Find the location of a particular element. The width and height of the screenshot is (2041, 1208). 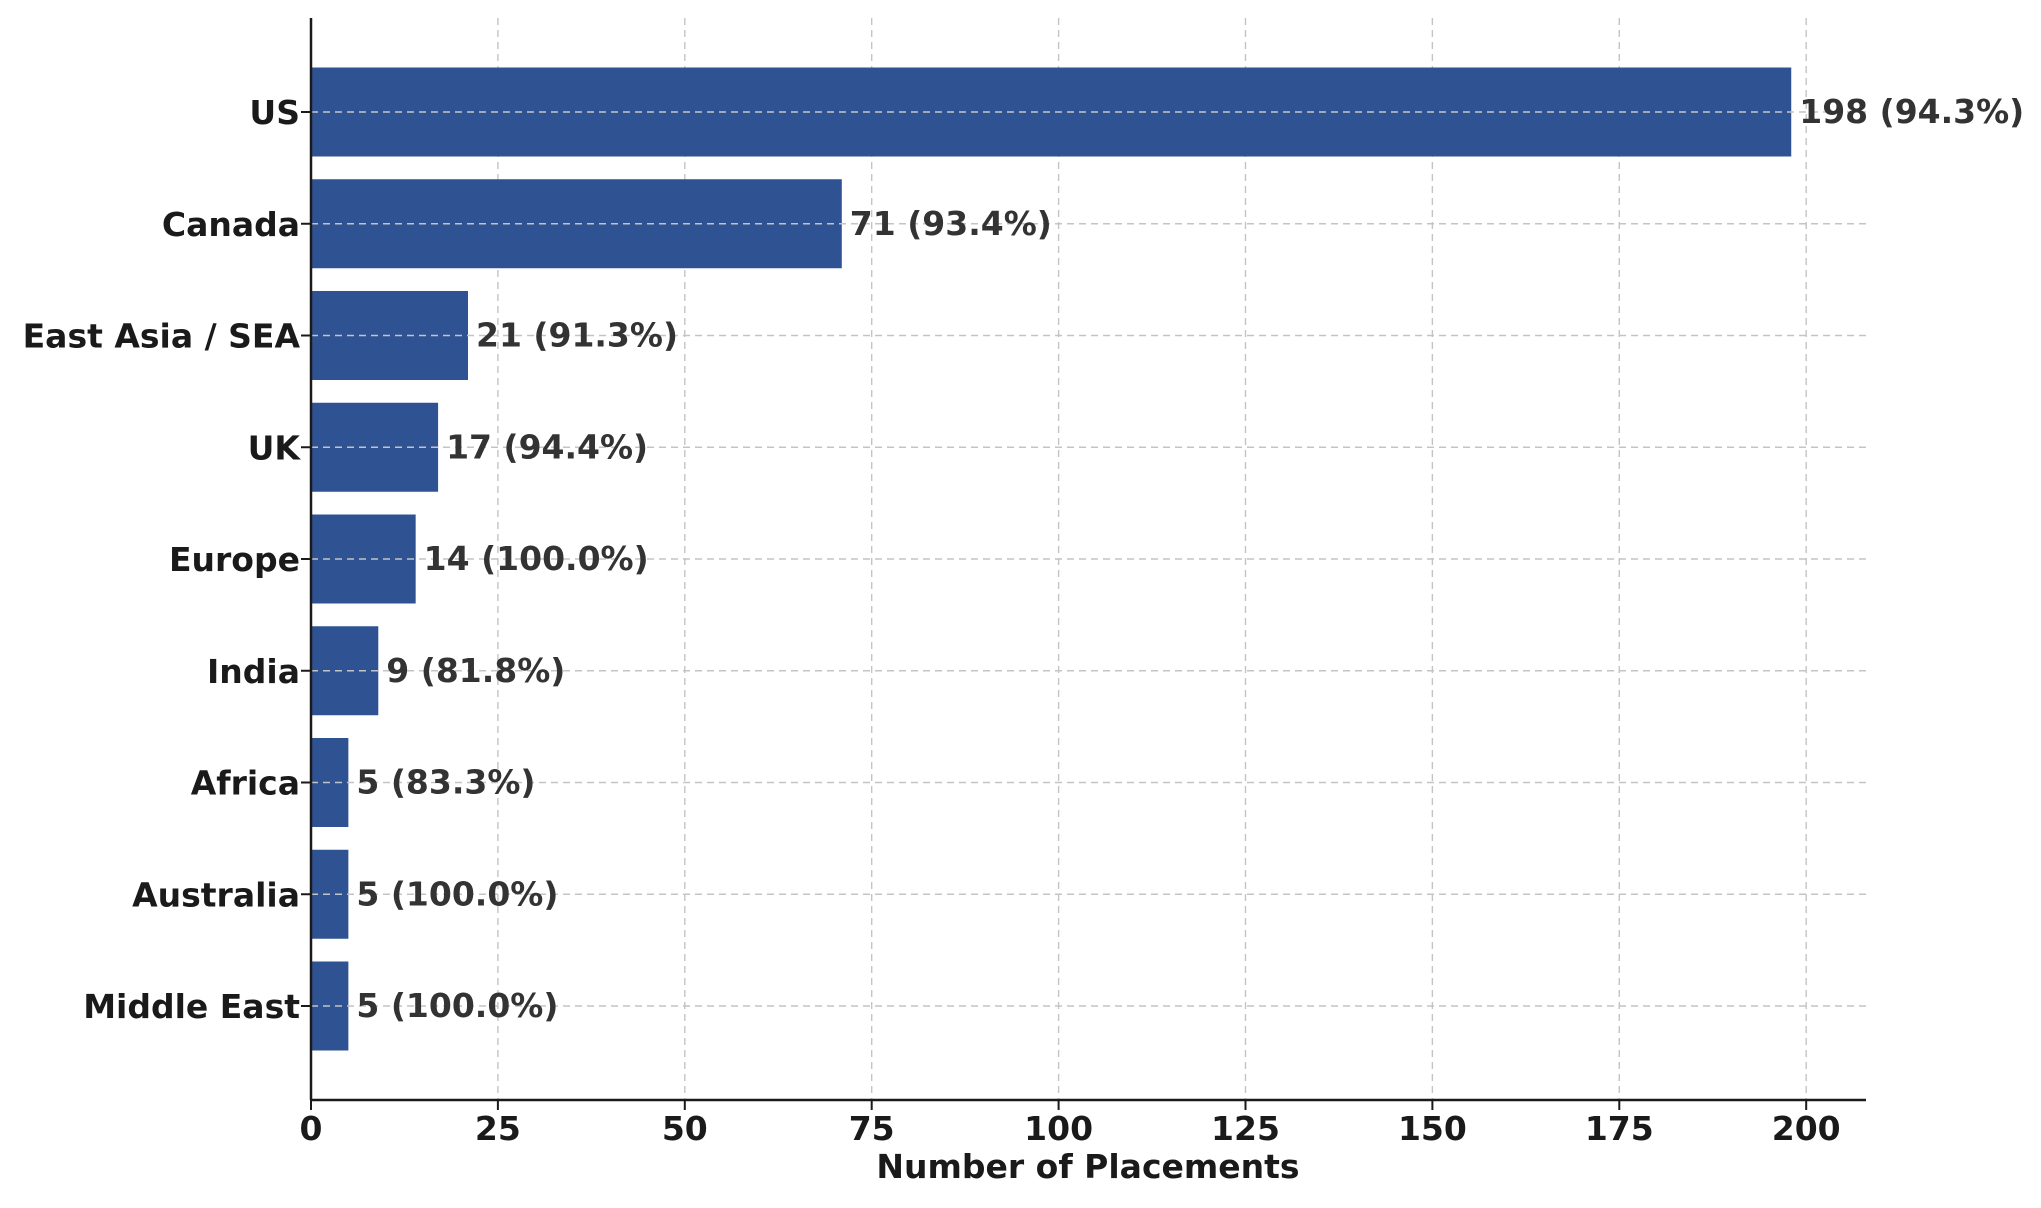

category-label: UK is located at coordinates (275, 447).